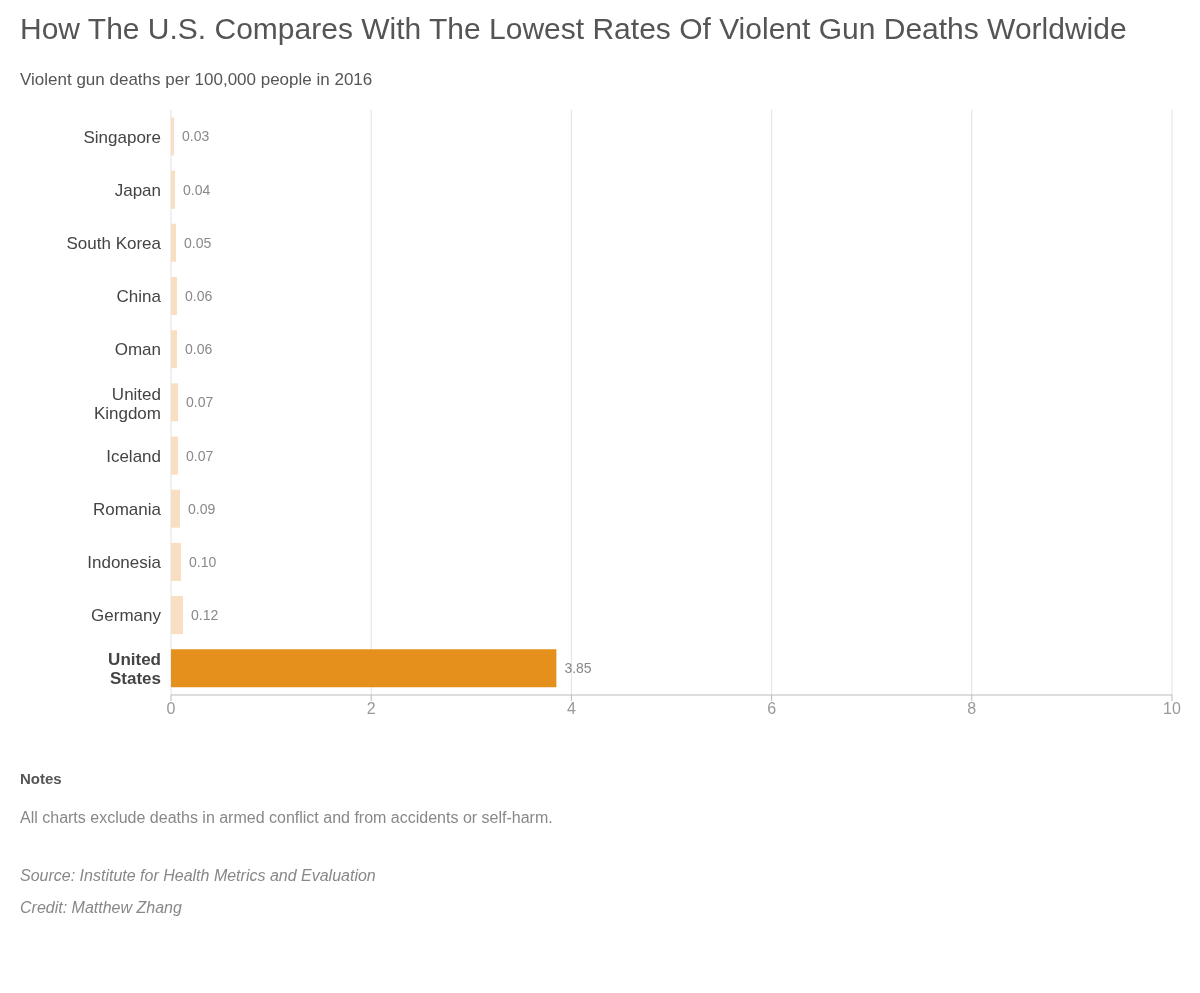  What do you see at coordinates (101, 908) in the screenshot?
I see `text: Credit: Matthew Zhang` at bounding box center [101, 908].